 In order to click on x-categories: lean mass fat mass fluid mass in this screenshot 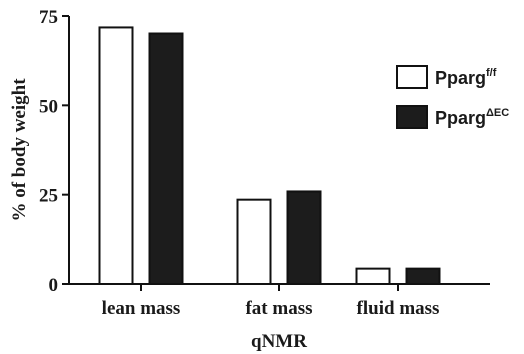, I will do `click(271, 308)`.